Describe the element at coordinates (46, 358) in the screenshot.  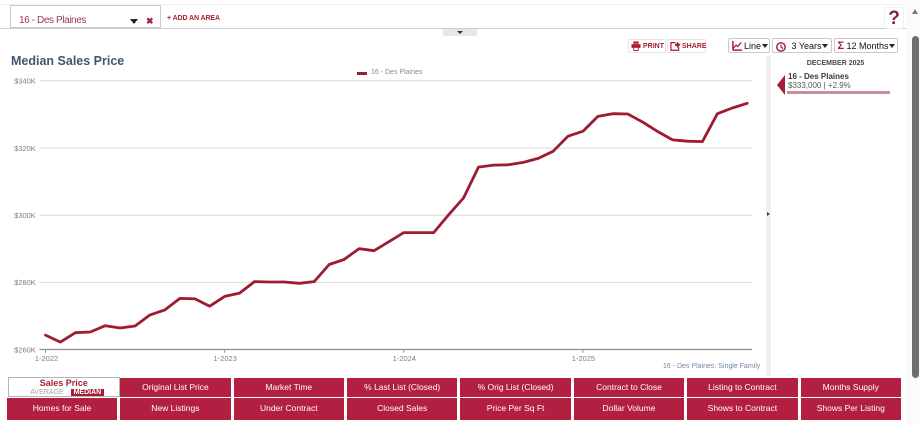
I see `svg-text: 1-2022` at that location.